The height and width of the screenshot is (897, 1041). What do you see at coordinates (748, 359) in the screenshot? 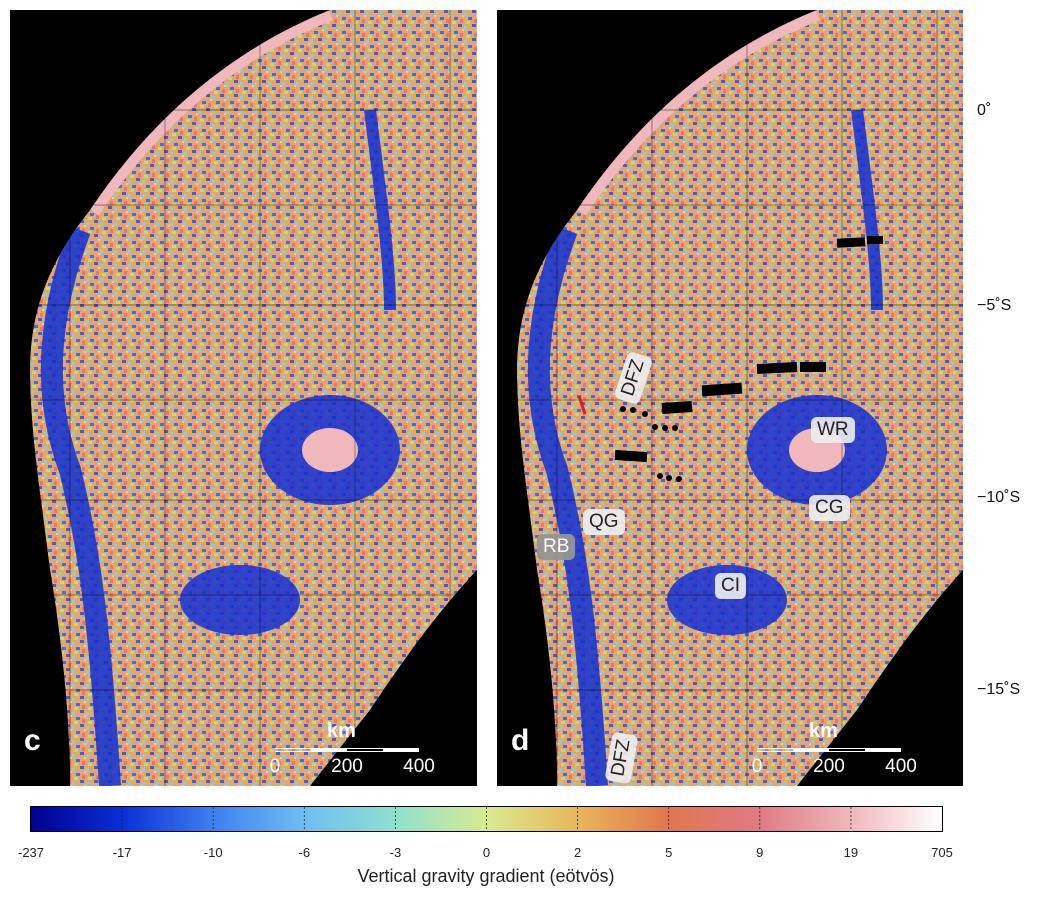
I see `track-segments` at bounding box center [748, 359].